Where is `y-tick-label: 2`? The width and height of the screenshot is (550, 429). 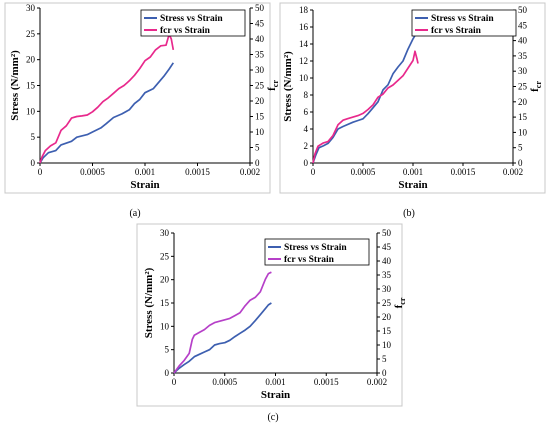
y-tick-label: 2 is located at coordinates (306, 146).